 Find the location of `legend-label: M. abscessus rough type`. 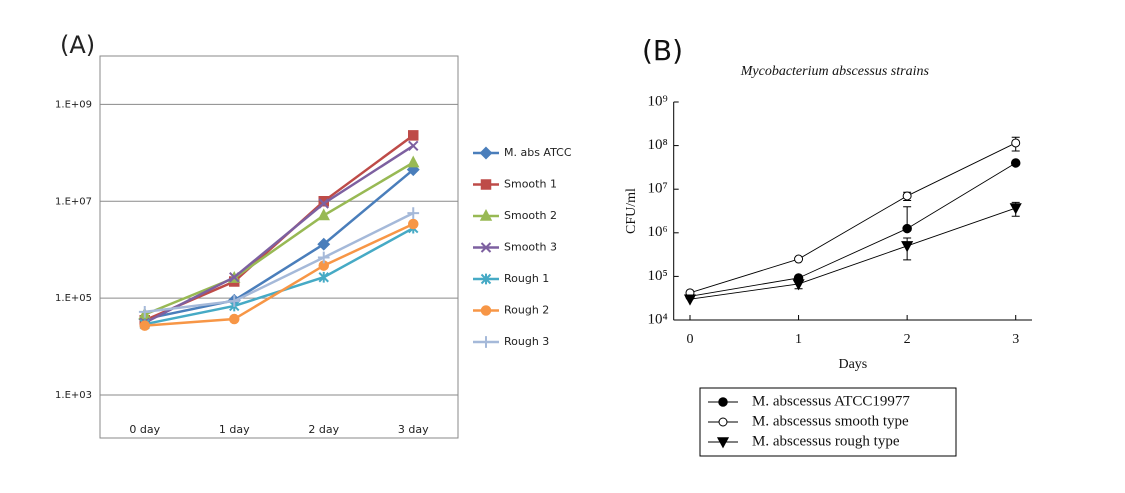

legend-label: M. abscessus rough type is located at coordinates (826, 441).